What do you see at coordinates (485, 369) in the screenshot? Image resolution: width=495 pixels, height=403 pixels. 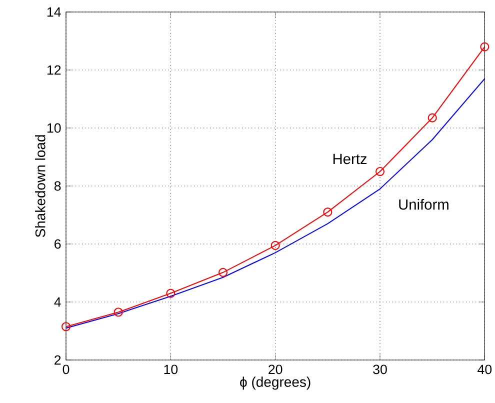 I see `x-tick-label: 40` at bounding box center [485, 369].